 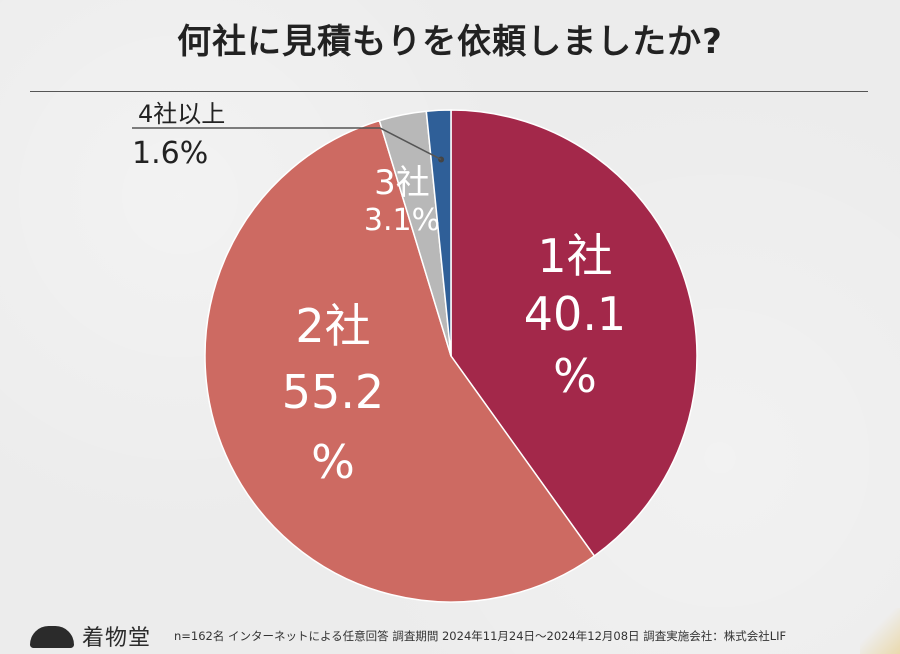 I want to click on slice-1-value-label: 40.1, so click(x=575, y=314).